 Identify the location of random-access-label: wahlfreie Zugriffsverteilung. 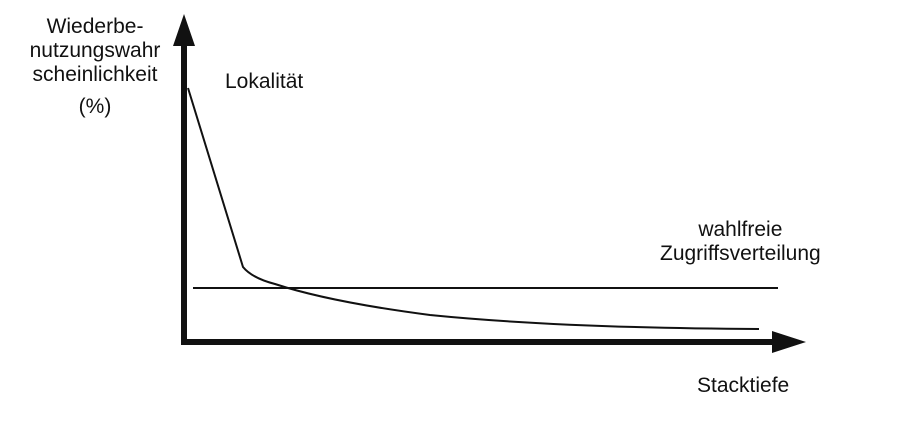
(740, 242).